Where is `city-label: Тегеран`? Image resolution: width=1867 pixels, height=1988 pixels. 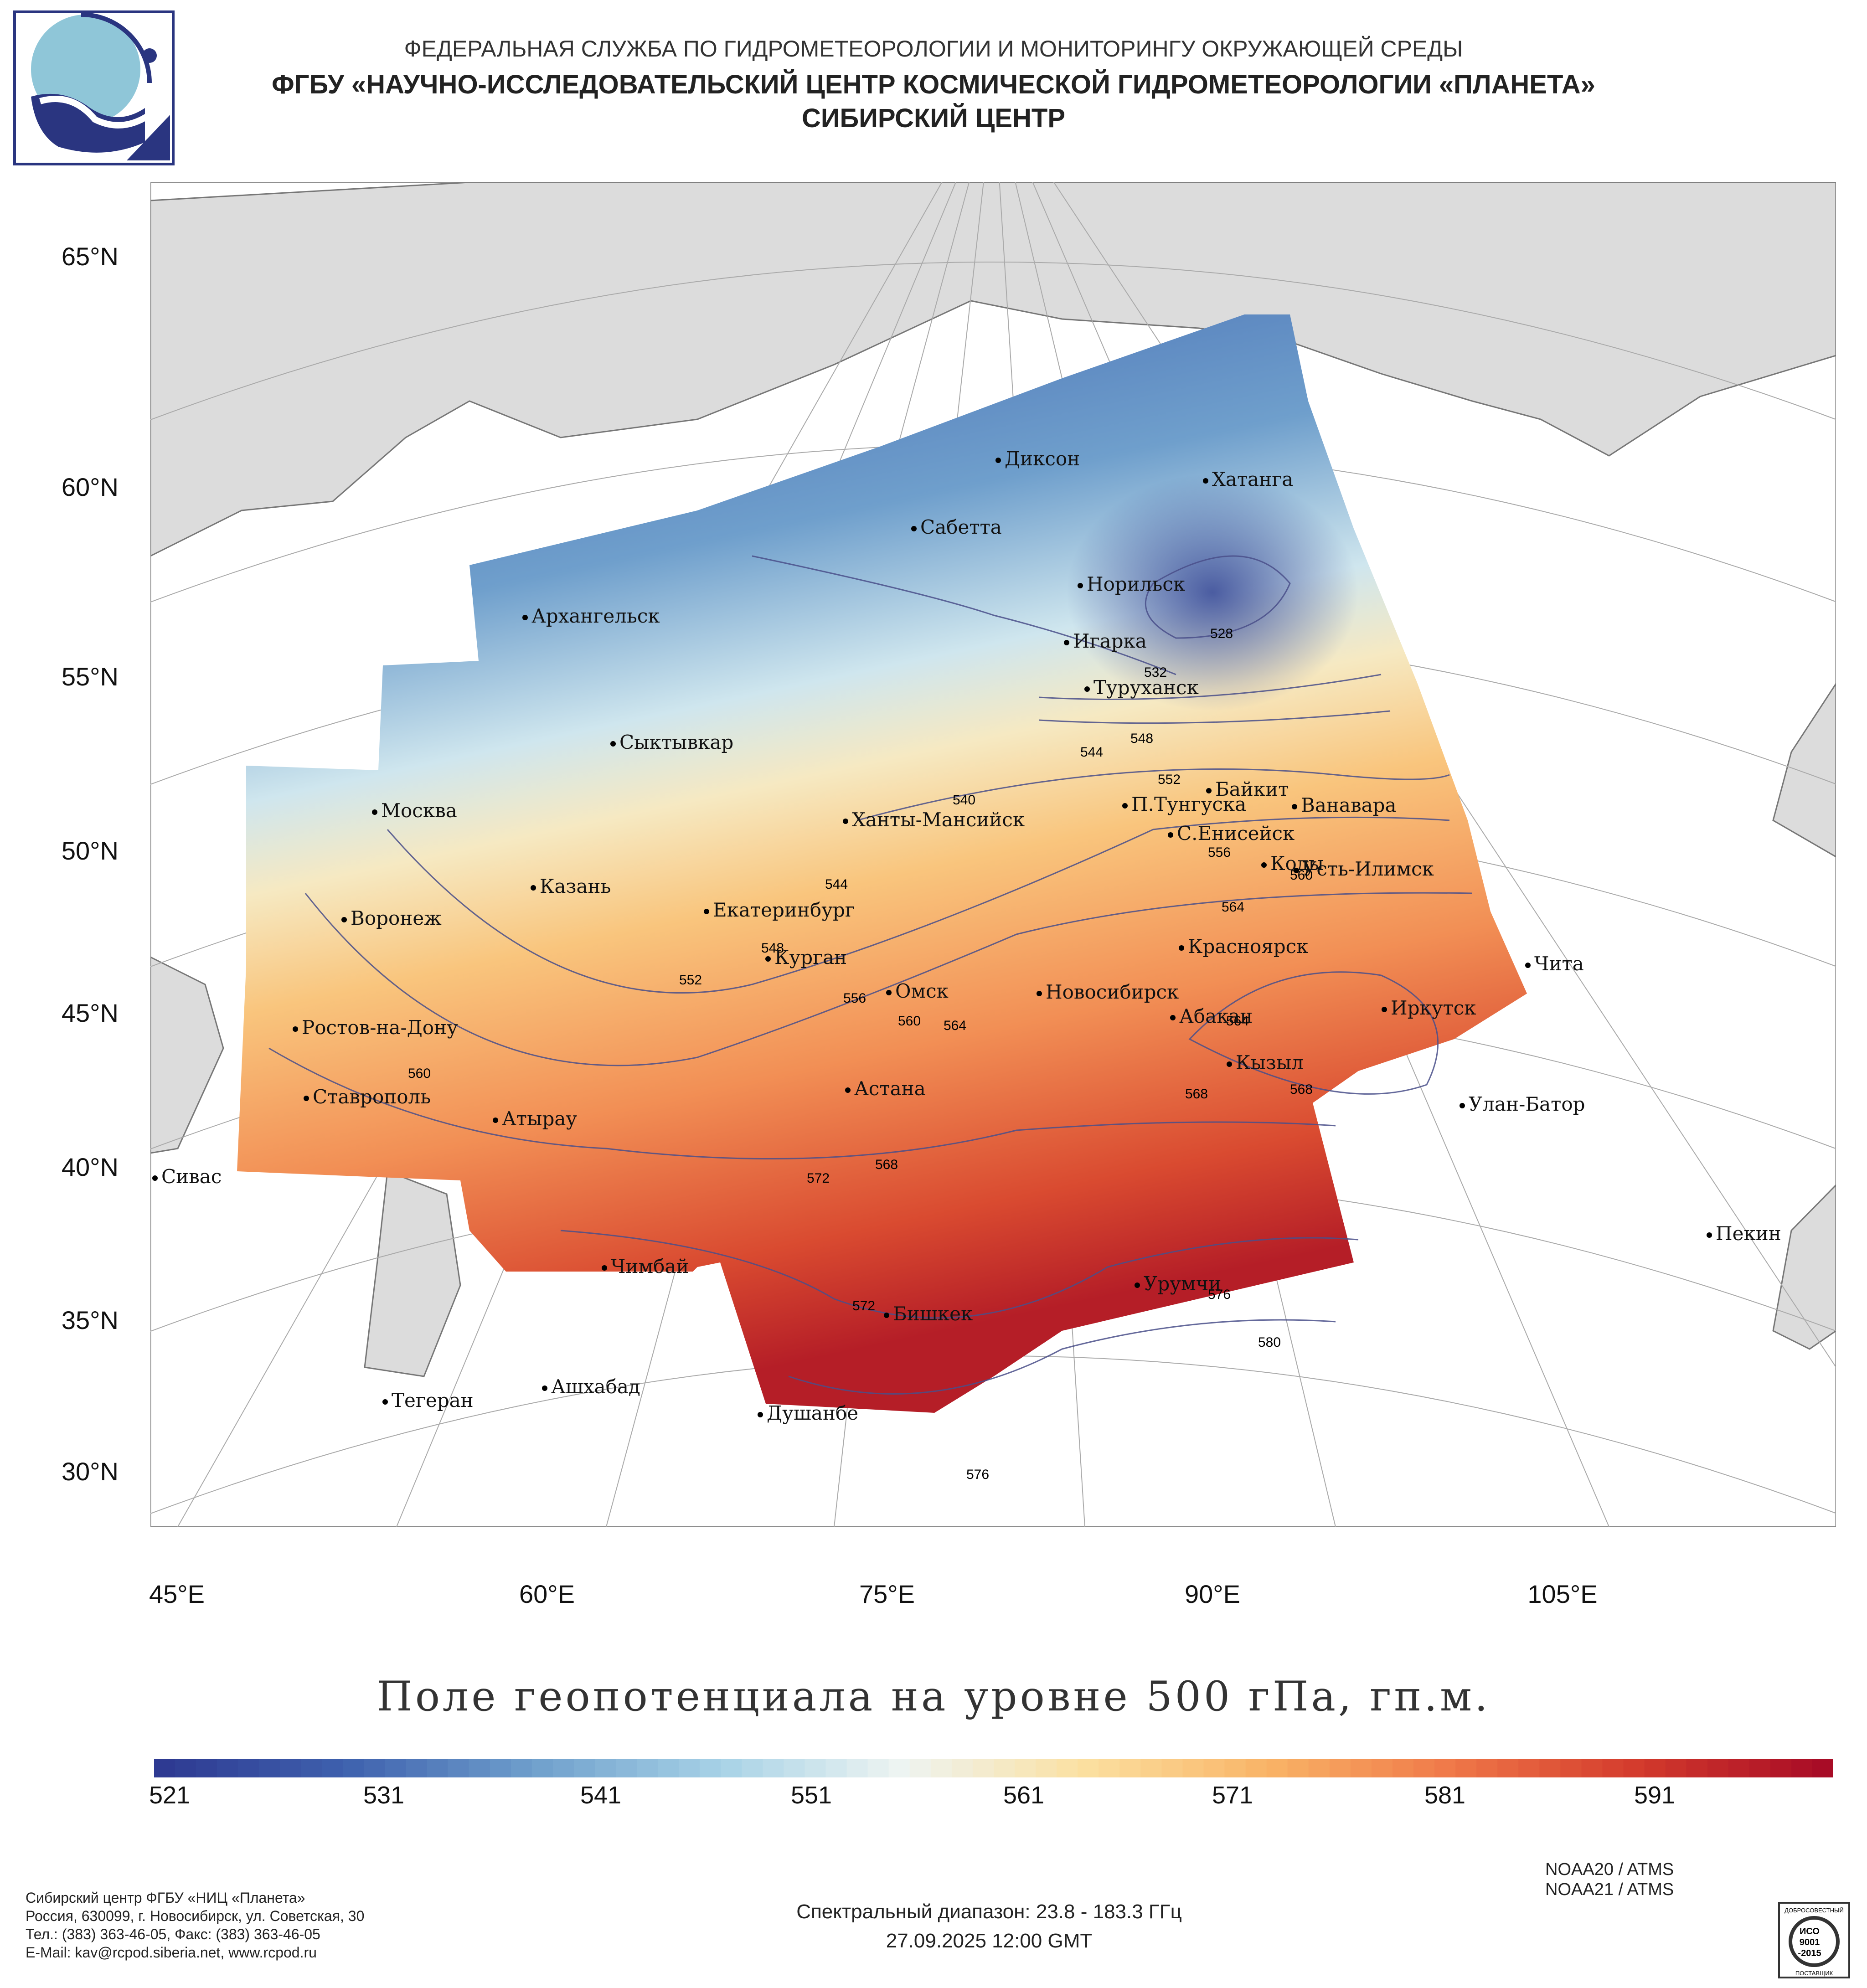
city-label: Тегеран is located at coordinates (433, 1400).